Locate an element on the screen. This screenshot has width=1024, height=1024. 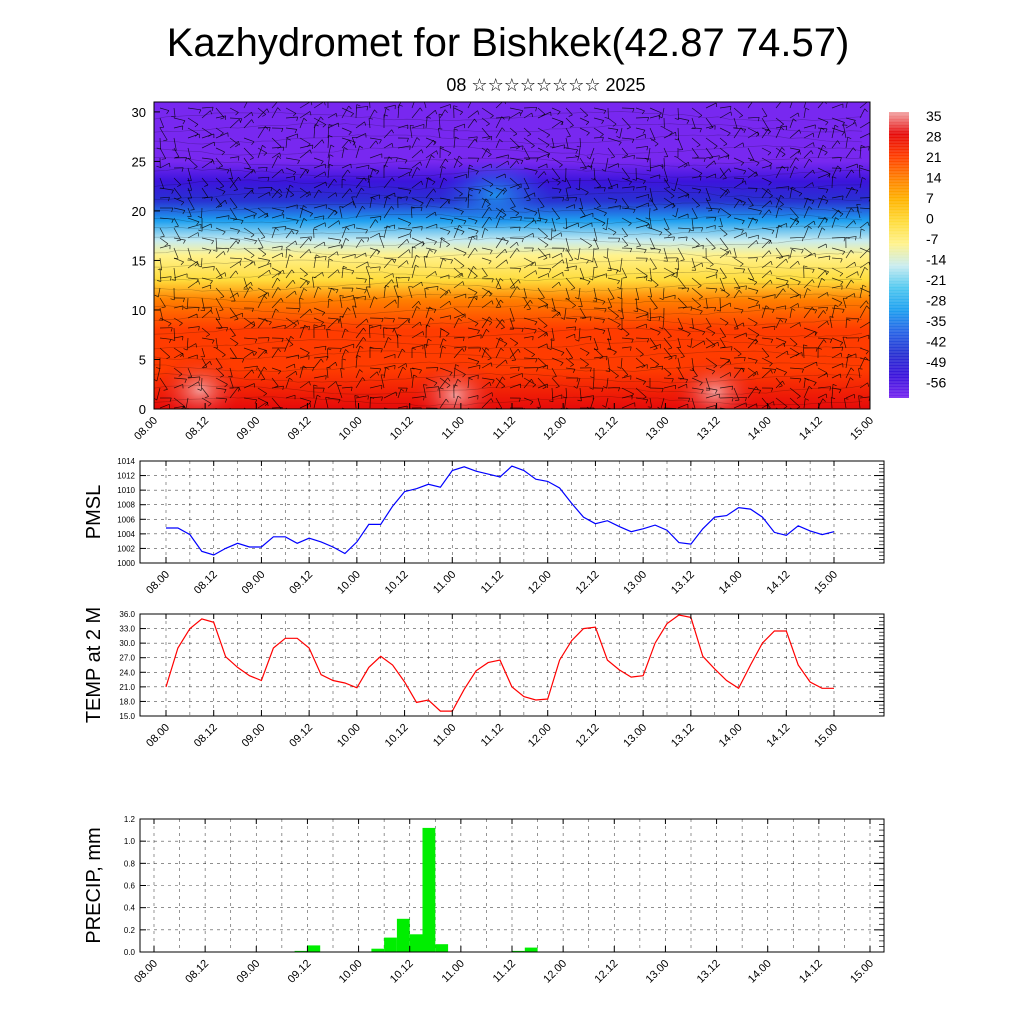
precip-bar is located at coordinates (429, 889).